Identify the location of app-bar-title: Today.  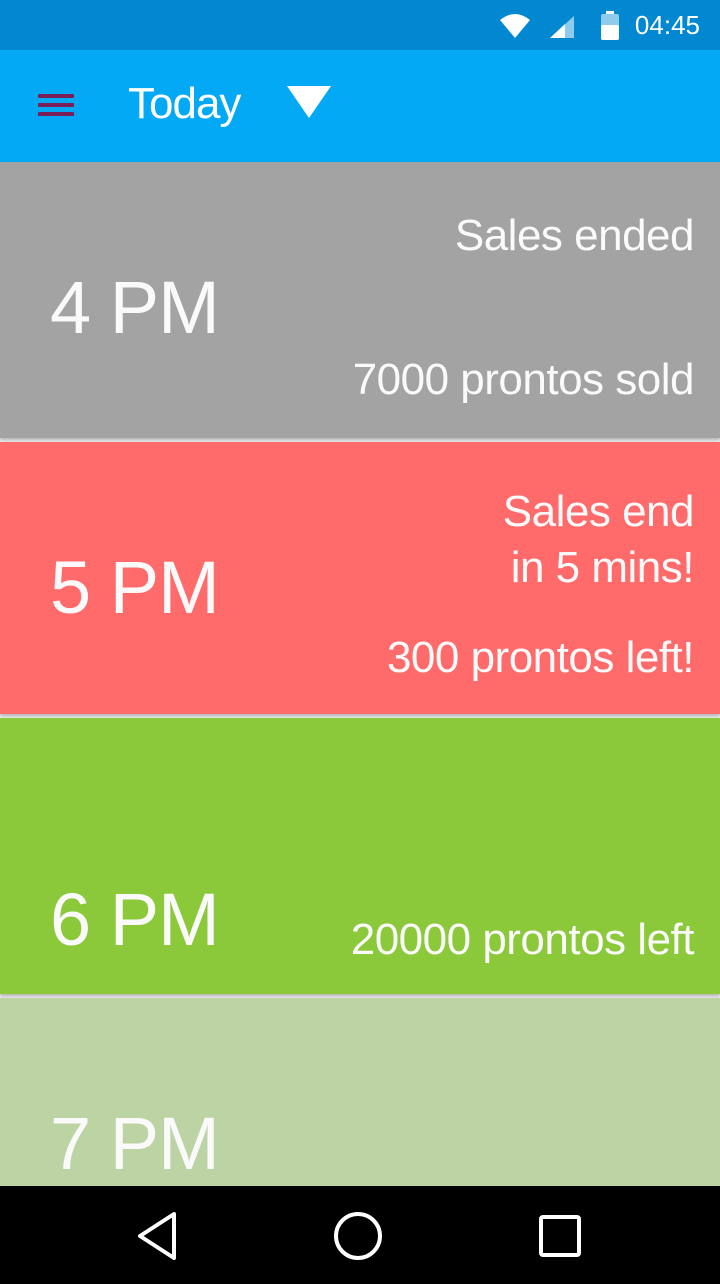
(184, 103).